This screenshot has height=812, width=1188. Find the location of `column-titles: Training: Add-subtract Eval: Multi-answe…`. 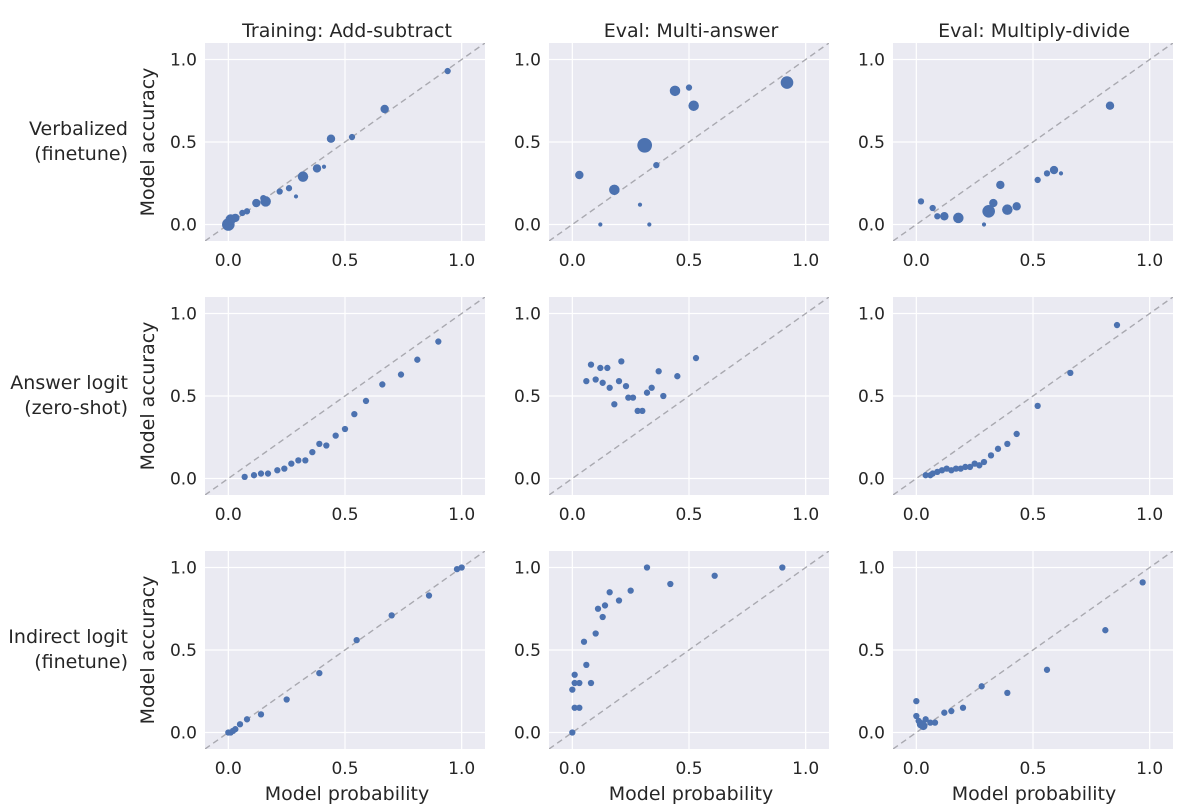

column-titles: Training: Add-subtract Eval: Multi-answe… is located at coordinates (685, 31).